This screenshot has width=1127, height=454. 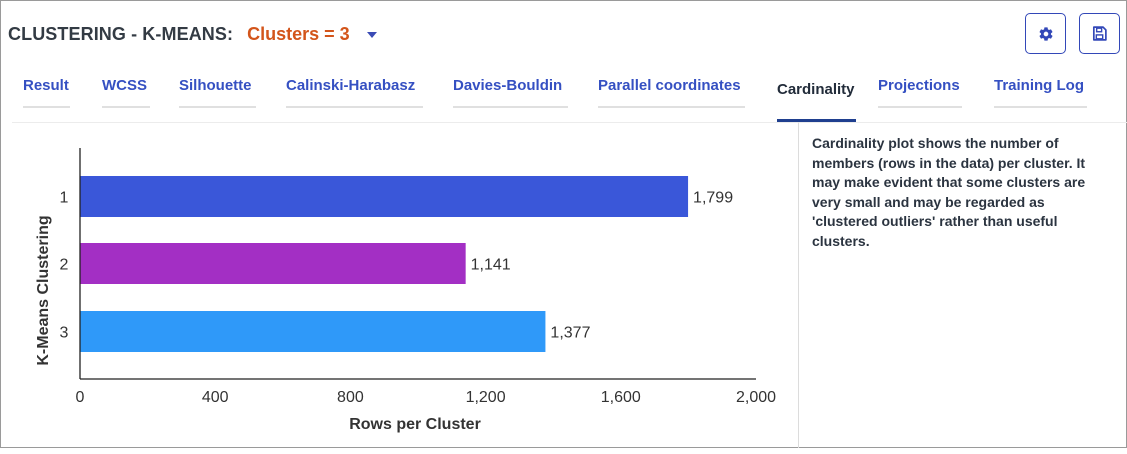 I want to click on x-axis-title: Rows per Cluster, so click(x=415, y=424).